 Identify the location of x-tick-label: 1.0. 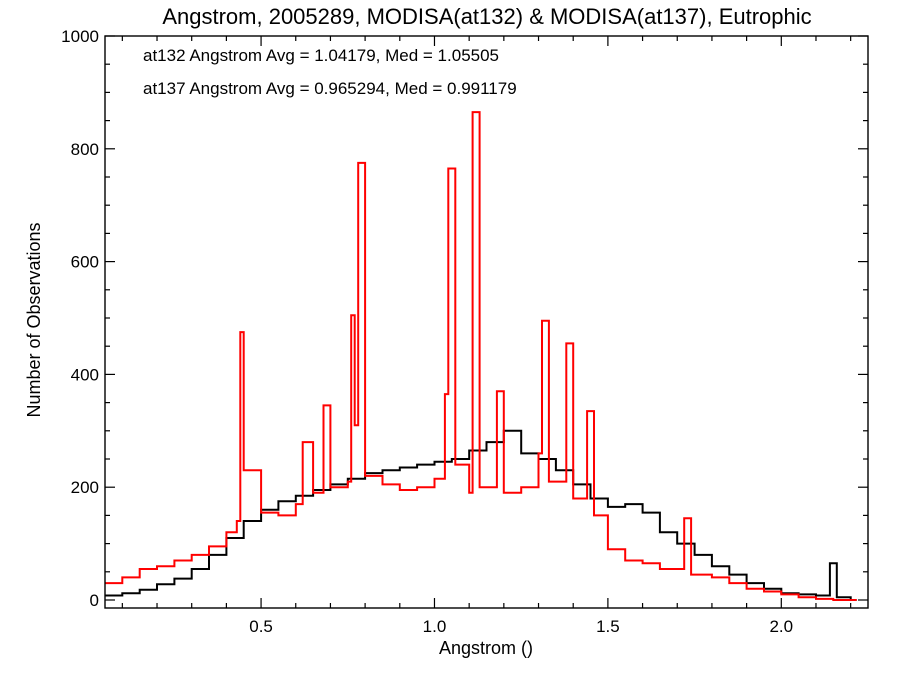
(435, 626).